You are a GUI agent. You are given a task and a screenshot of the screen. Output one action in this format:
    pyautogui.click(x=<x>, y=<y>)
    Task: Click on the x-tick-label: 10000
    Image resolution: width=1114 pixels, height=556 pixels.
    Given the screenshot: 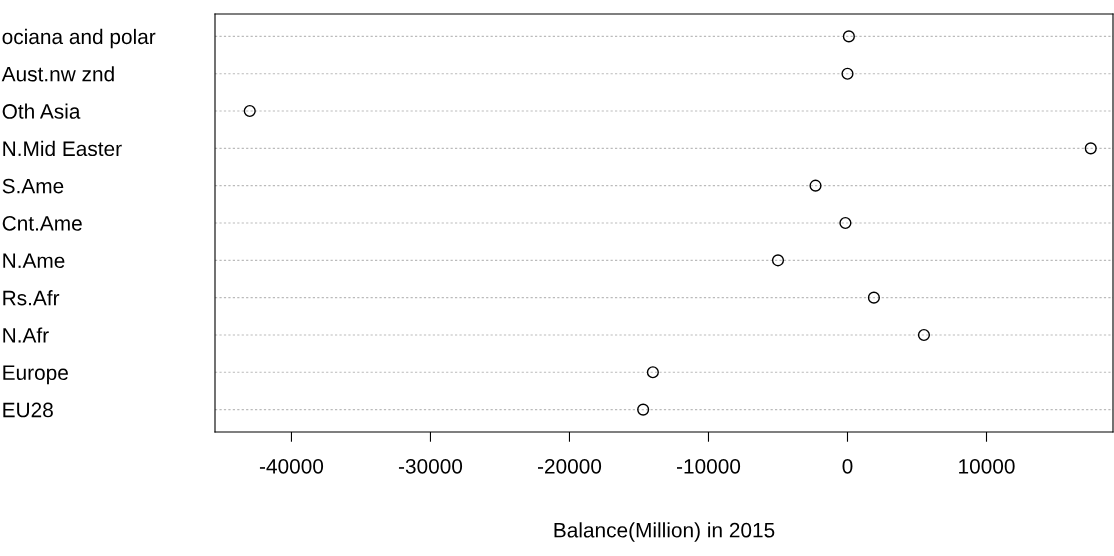 What is the action you would take?
    pyautogui.click(x=987, y=466)
    